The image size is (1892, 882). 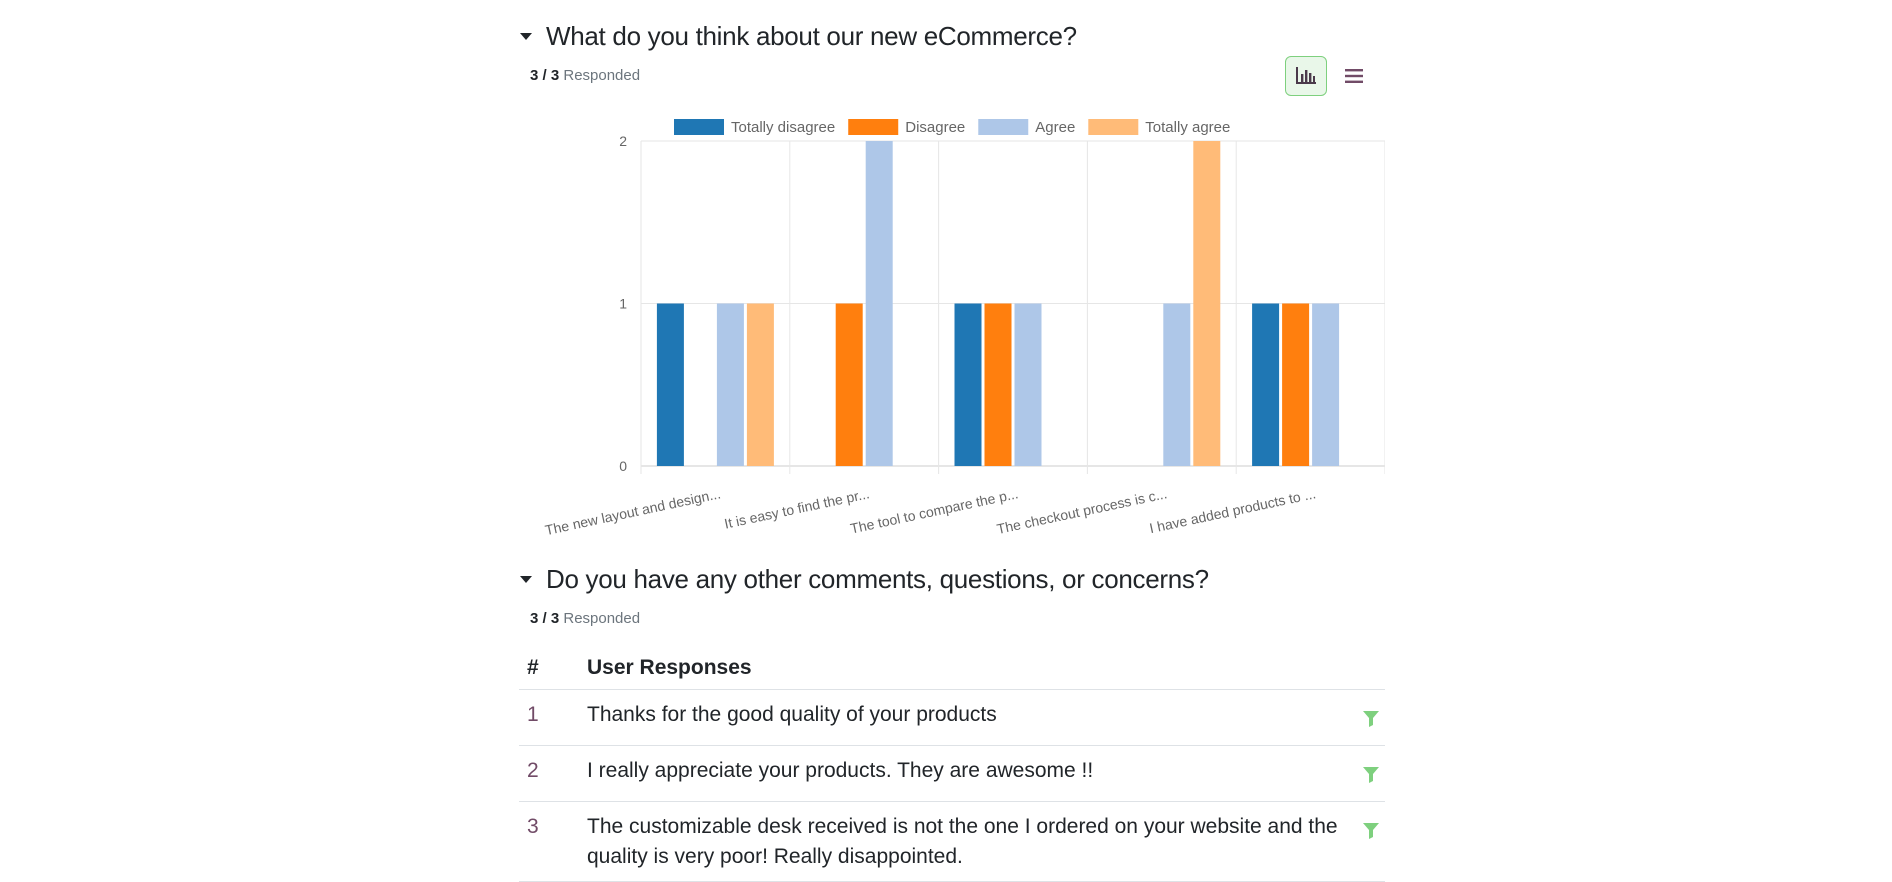 What do you see at coordinates (1055, 127) in the screenshot?
I see `legend-label: Agree` at bounding box center [1055, 127].